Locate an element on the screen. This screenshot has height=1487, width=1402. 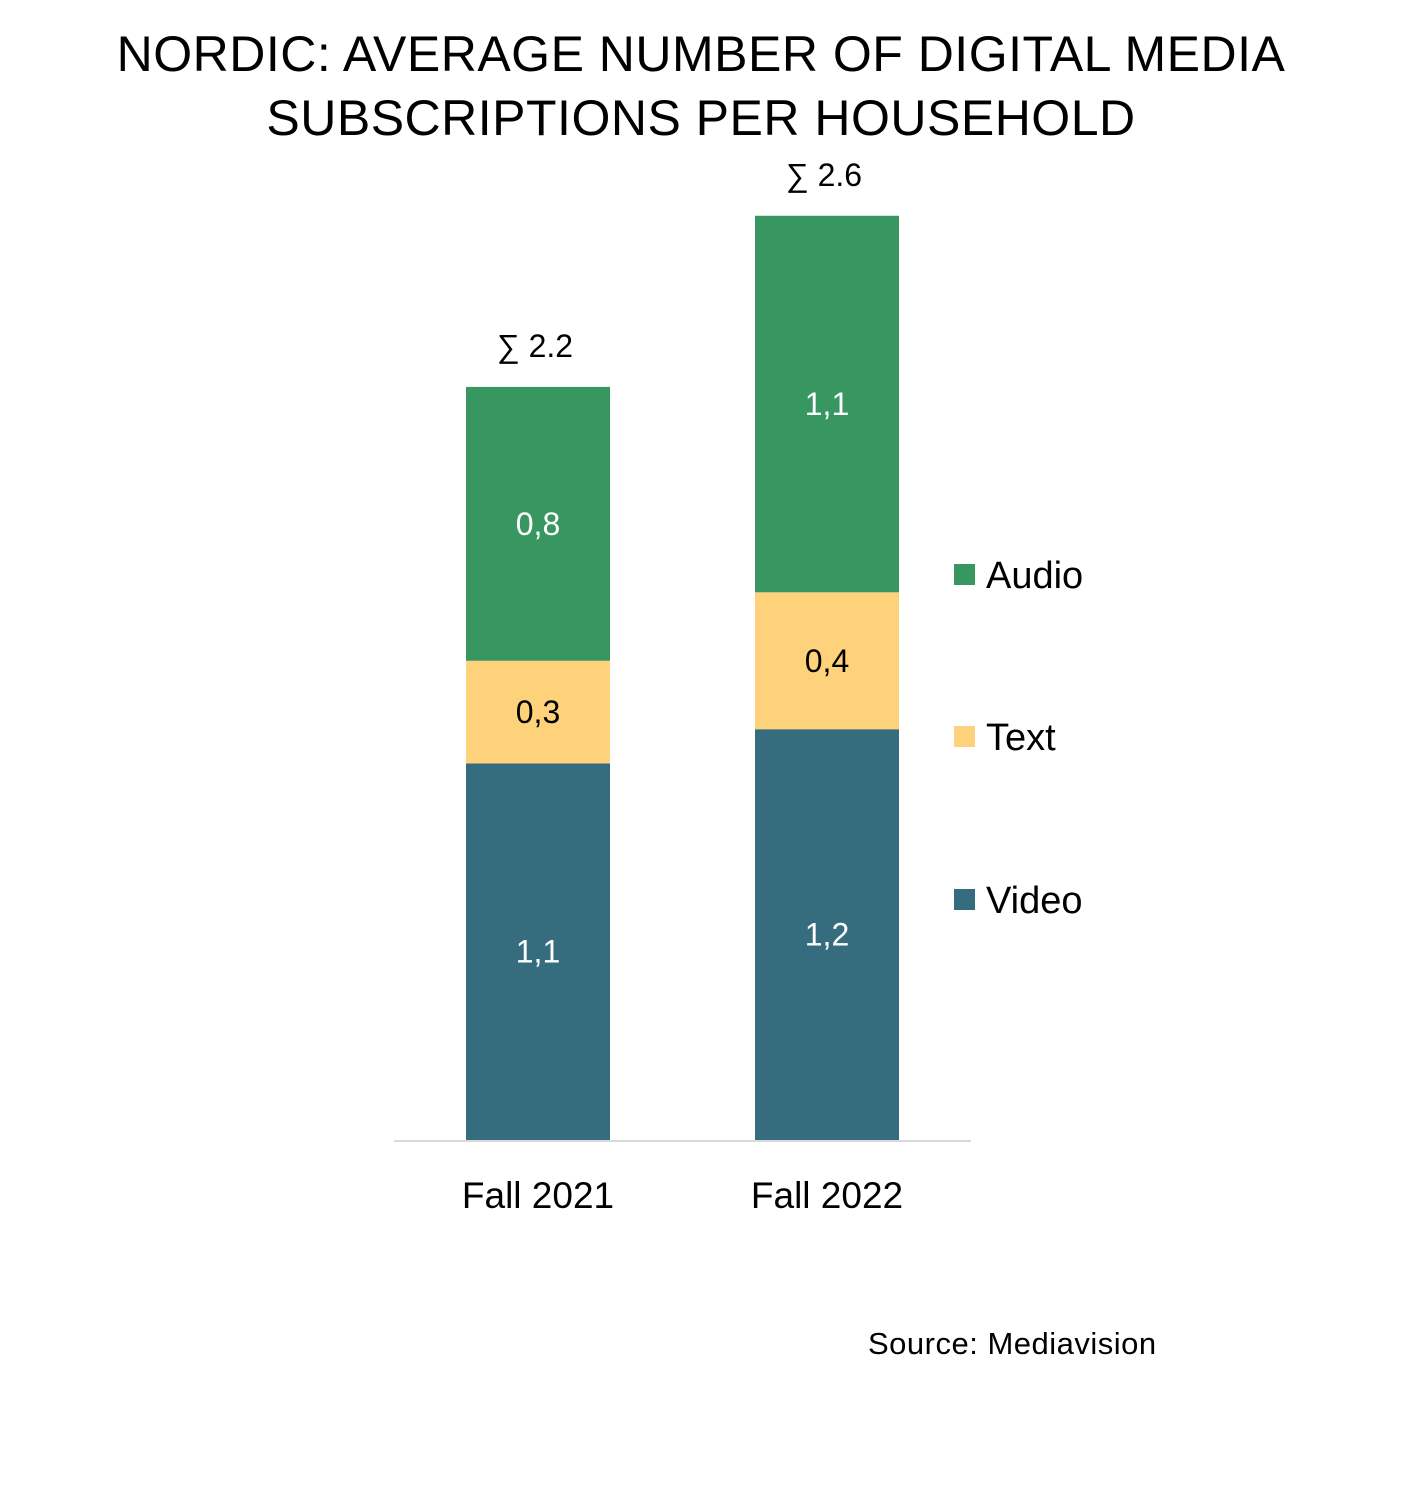
data-label-text-1: 0,3 is located at coordinates (538, 712).